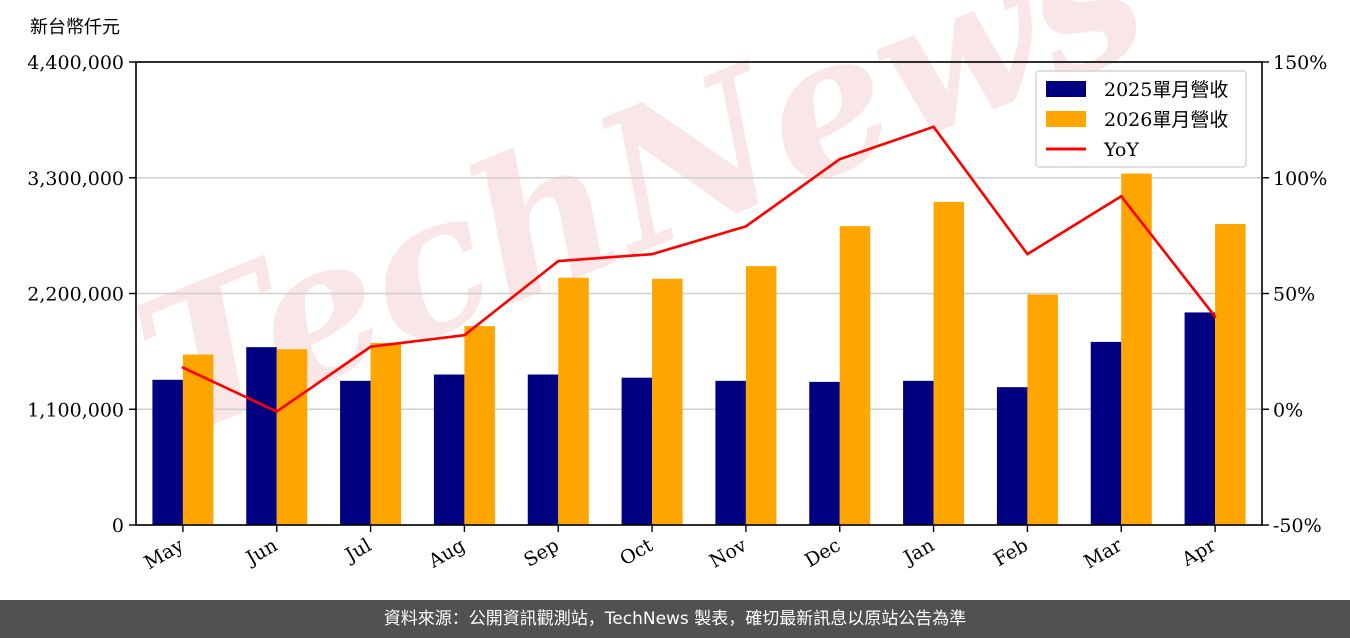 The height and width of the screenshot is (638, 1350). I want to click on legend-label: 2026單月營收, so click(1166, 120).